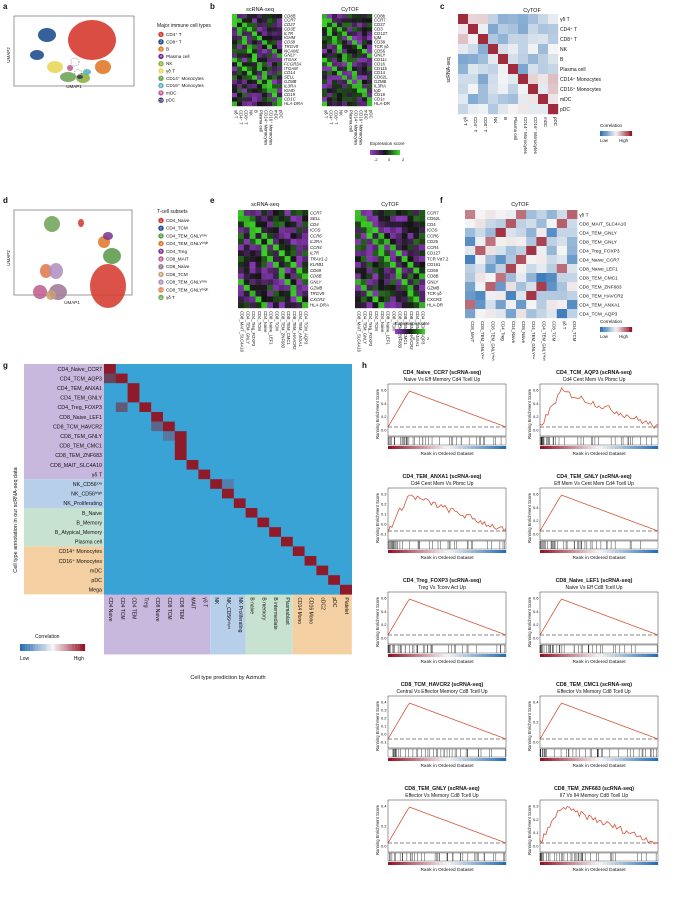 The image size is (675, 897). Describe the element at coordinates (399, 152) in the screenshot. I see `scale-b-step` at that location.